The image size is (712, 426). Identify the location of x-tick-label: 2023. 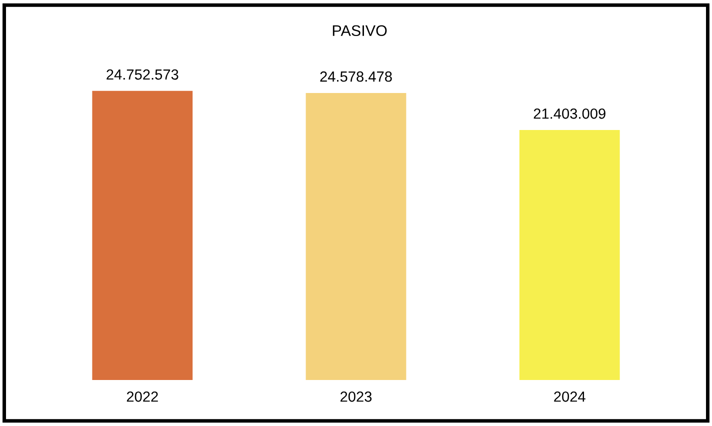
(356, 396).